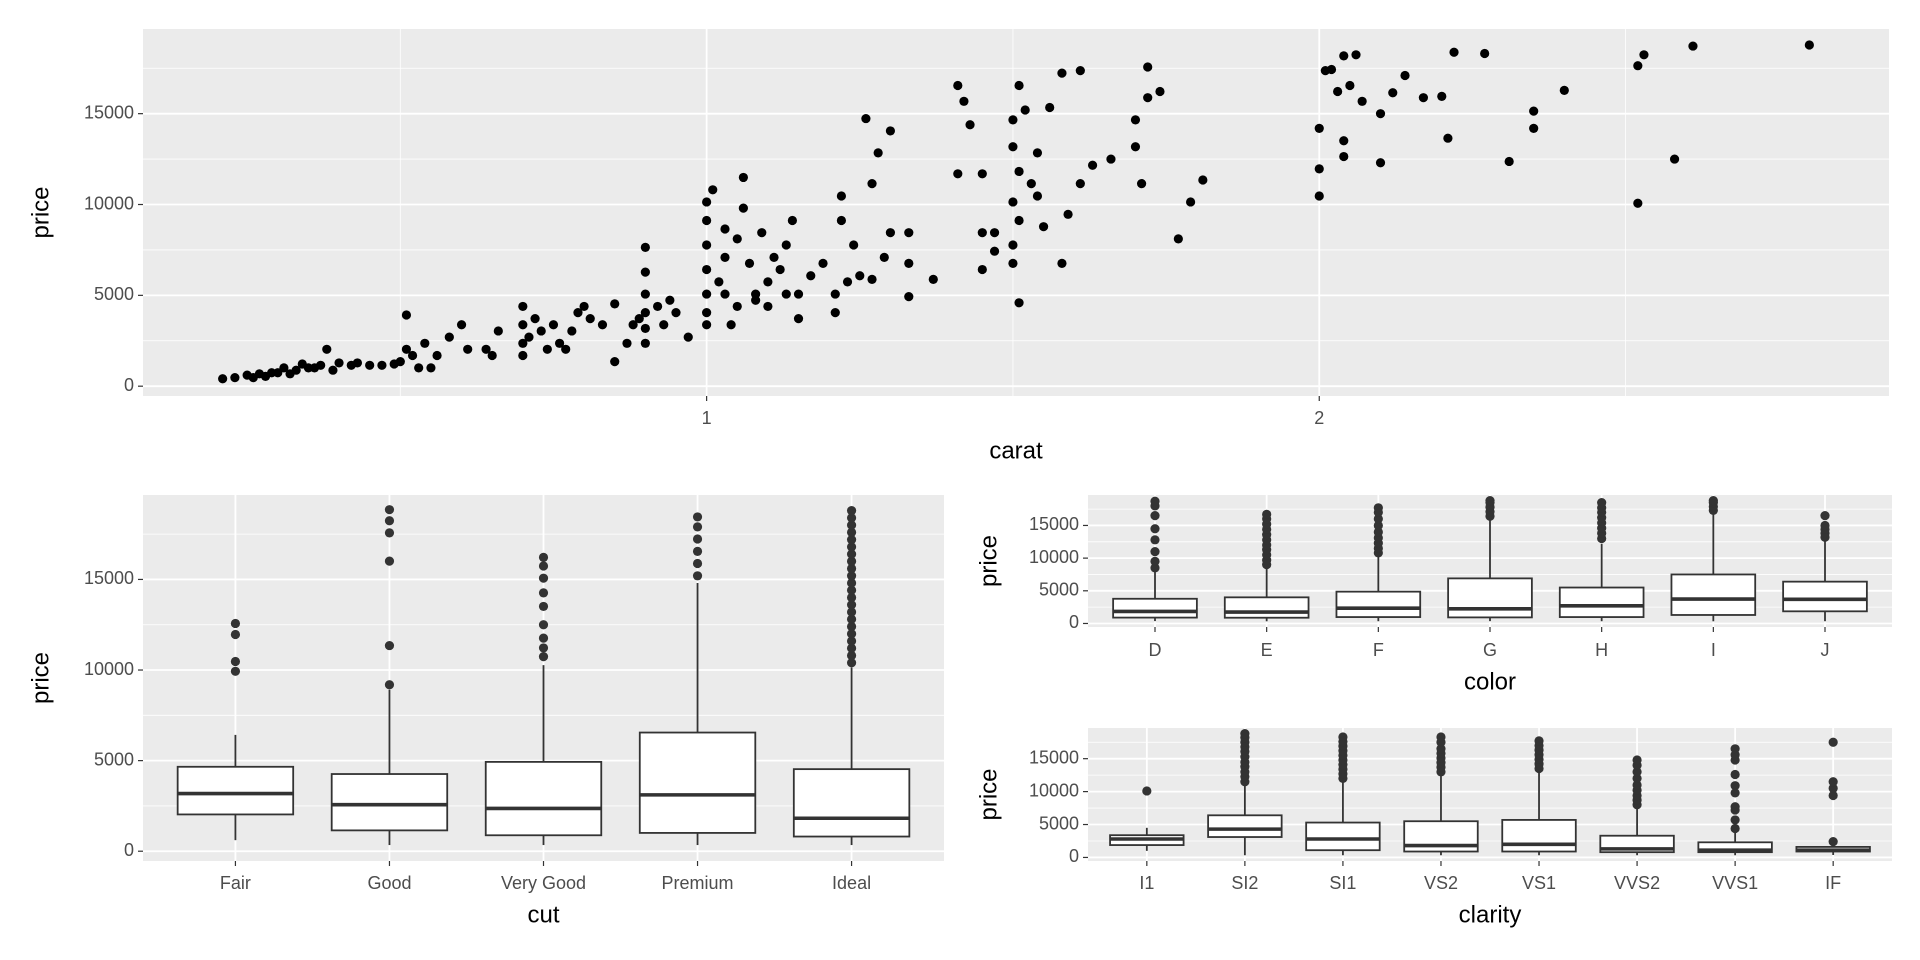 This screenshot has width=1920, height=960. Describe the element at coordinates (1319, 418) in the screenshot. I see `x-tick-label: 2` at that location.